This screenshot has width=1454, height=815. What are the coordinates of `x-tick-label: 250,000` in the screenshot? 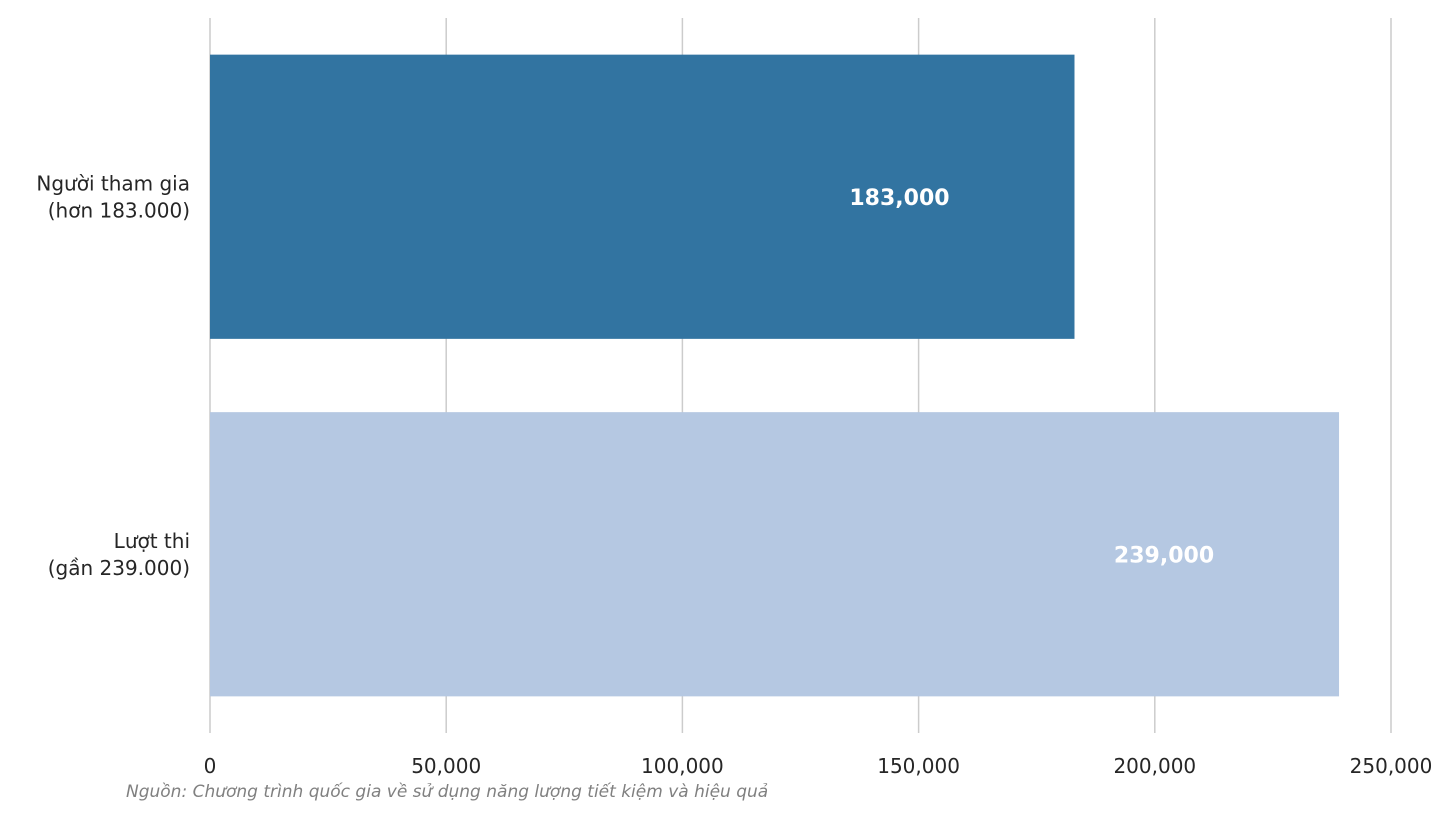 It's located at (1391, 766).